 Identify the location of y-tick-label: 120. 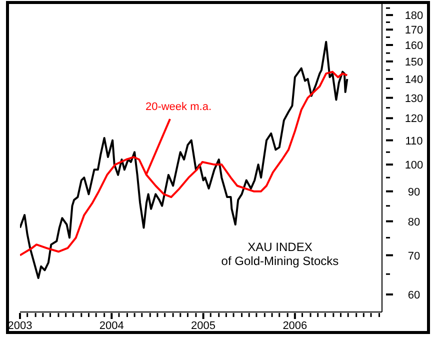
(414, 119).